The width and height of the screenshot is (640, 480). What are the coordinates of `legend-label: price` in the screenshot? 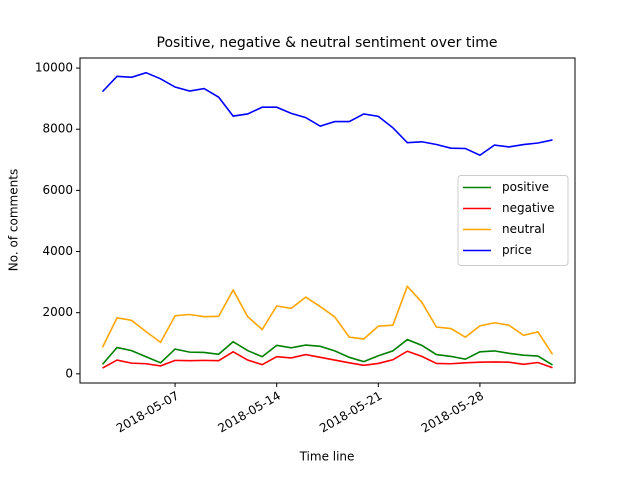 It's located at (517, 250).